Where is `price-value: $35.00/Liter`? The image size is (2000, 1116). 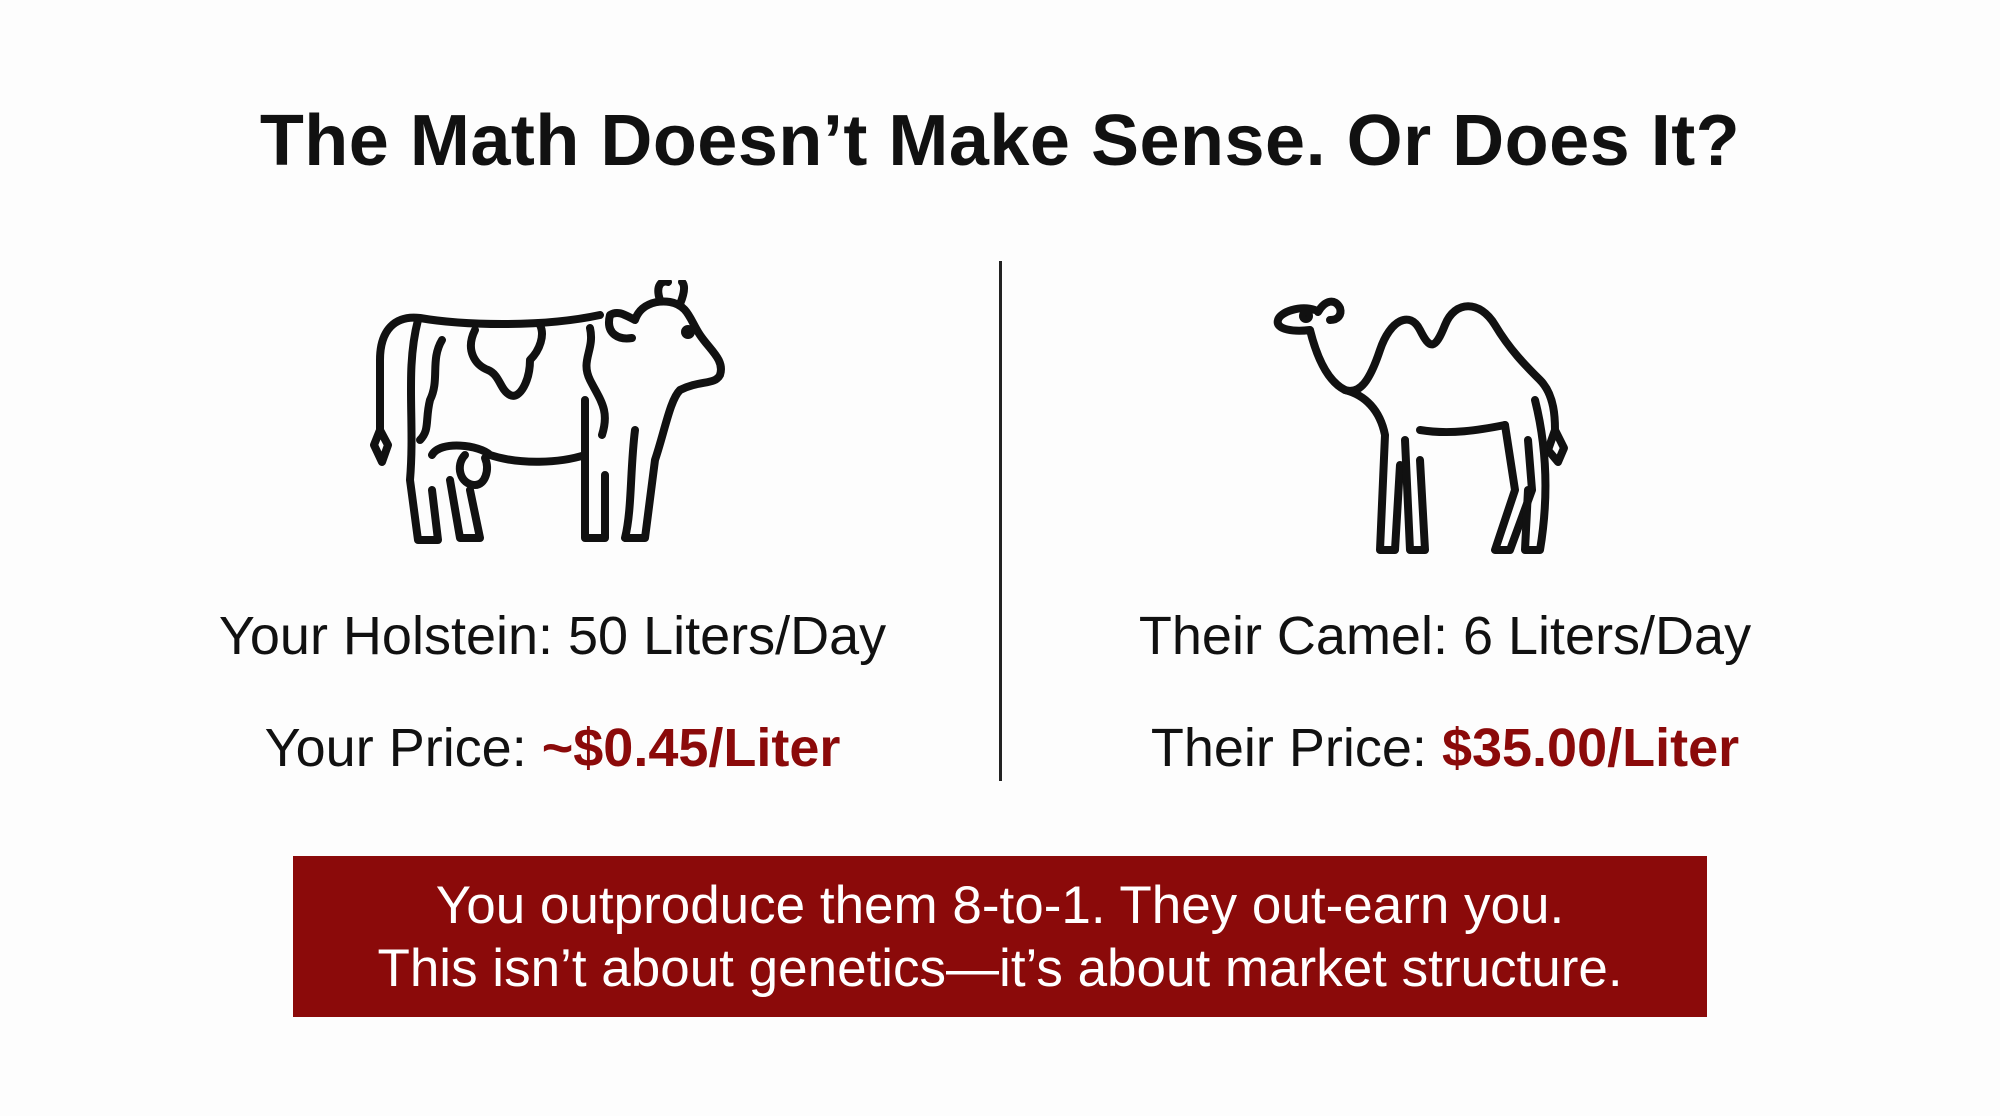 price-value: $35.00/Liter is located at coordinates (1590, 748).